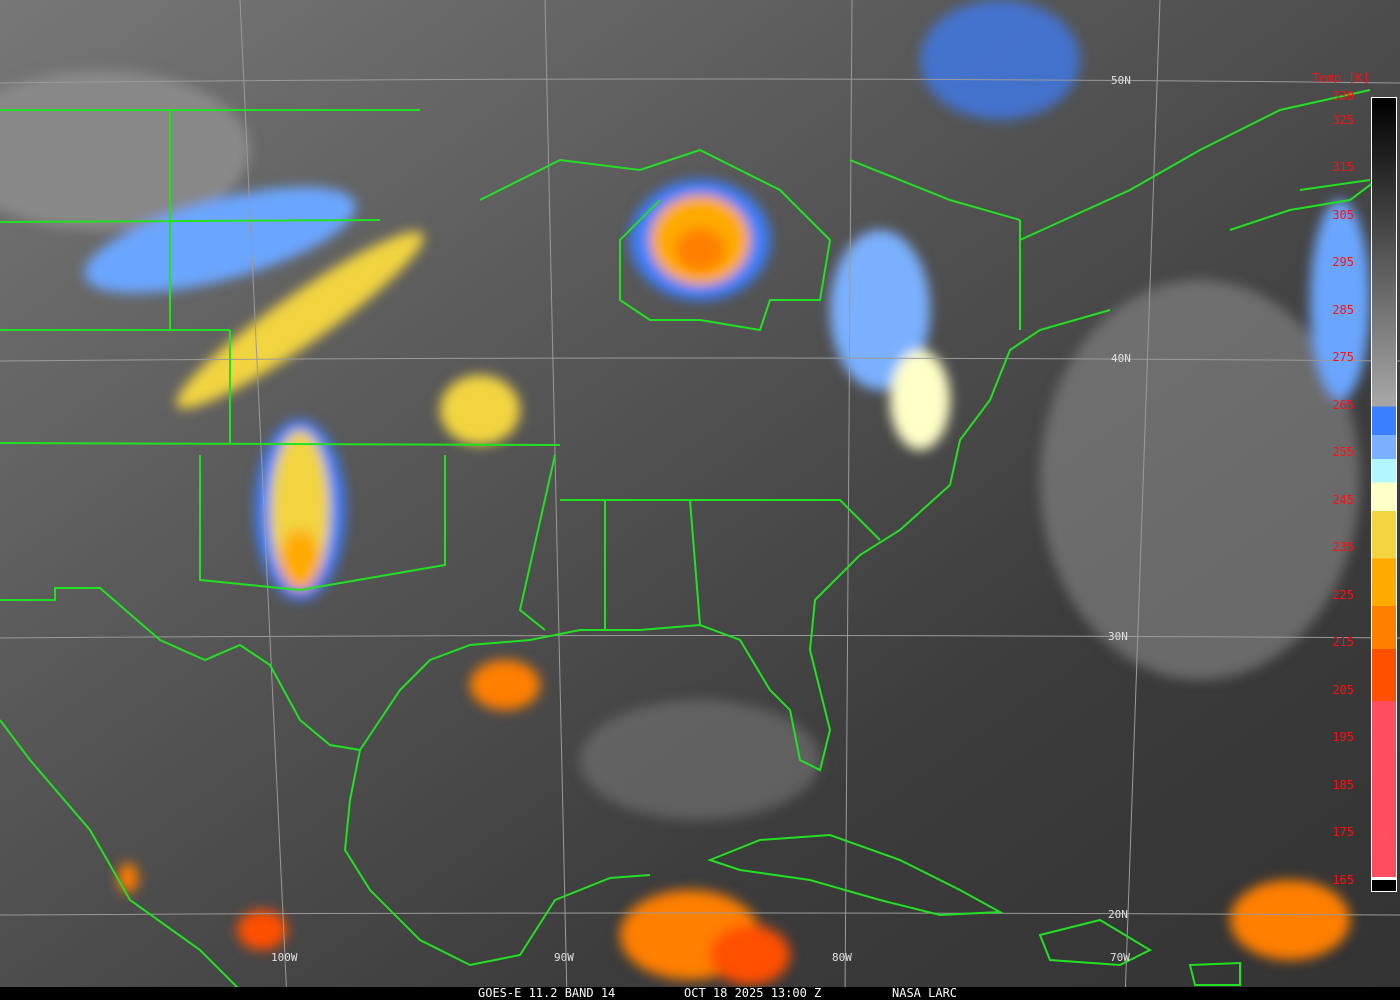  What do you see at coordinates (284, 957) in the screenshot?
I see `lon-label-100w: 100W` at bounding box center [284, 957].